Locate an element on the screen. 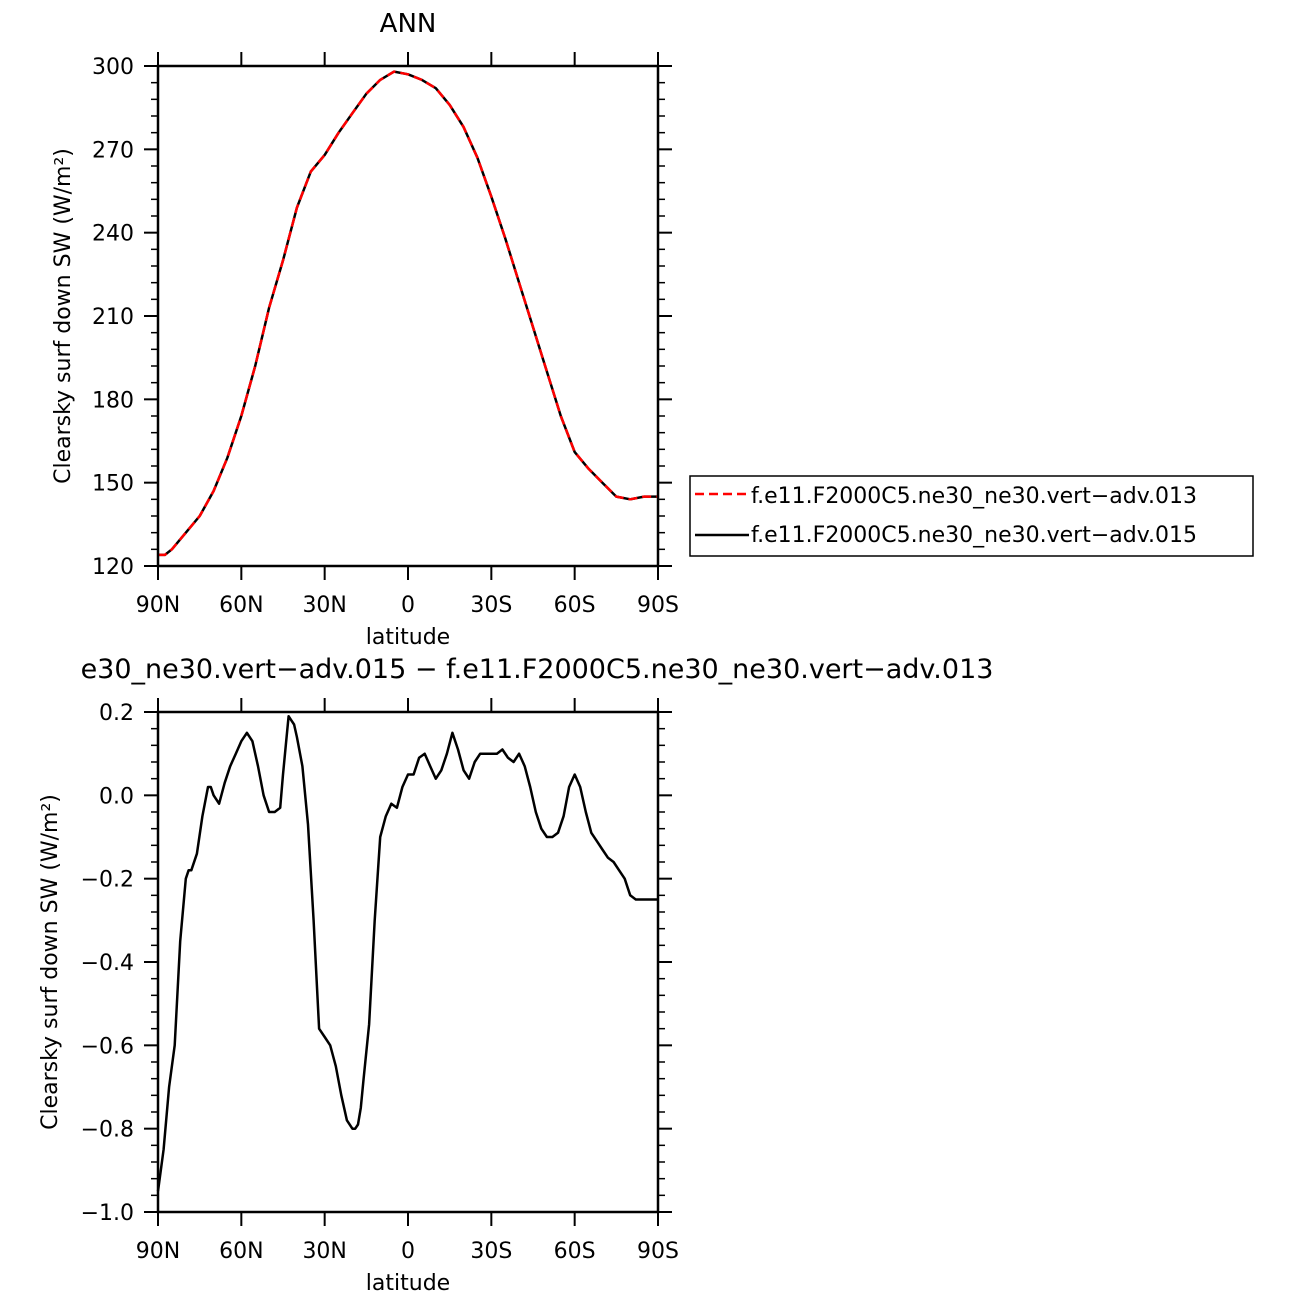 This screenshot has width=1302, height=1303. legend-label-015: f.e11.F2000C5.ne30_ne30.vert−adv.015 is located at coordinates (974, 535).